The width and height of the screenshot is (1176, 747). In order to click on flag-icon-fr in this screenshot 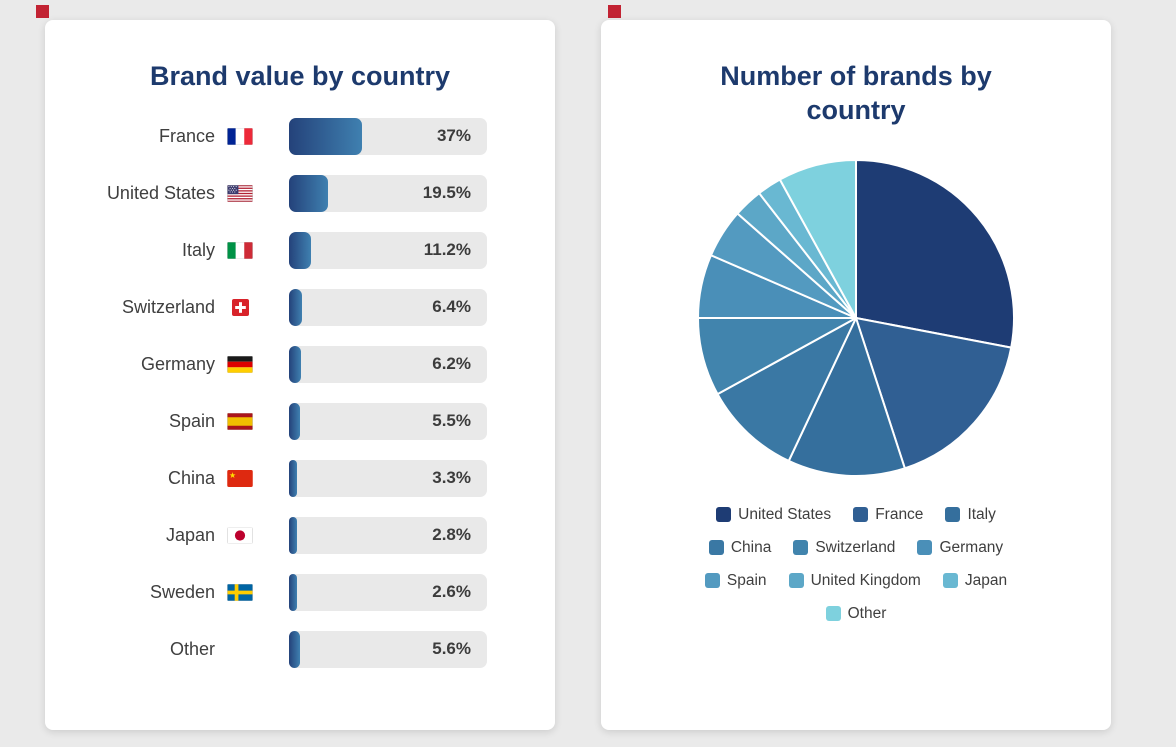, I will do `click(240, 136)`.